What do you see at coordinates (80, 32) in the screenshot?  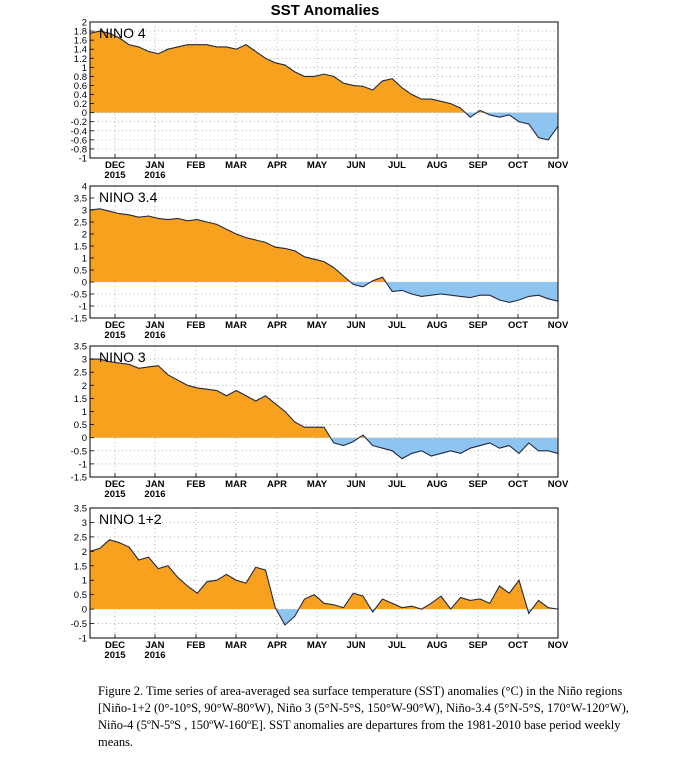 I see `y-tick-label: 1.8` at bounding box center [80, 32].